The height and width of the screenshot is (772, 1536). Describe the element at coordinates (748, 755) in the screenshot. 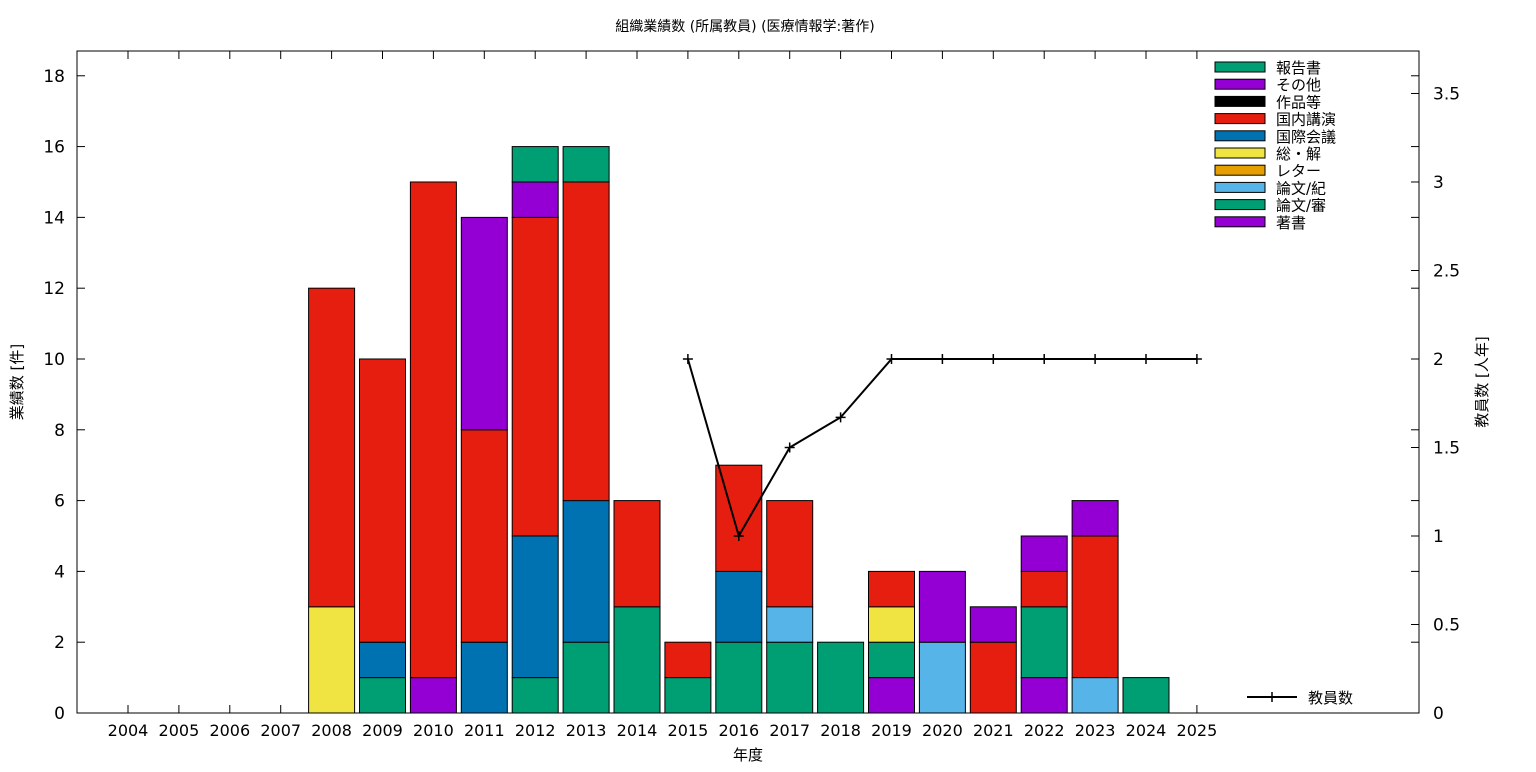

I see `x-axis-label: 年度` at that location.